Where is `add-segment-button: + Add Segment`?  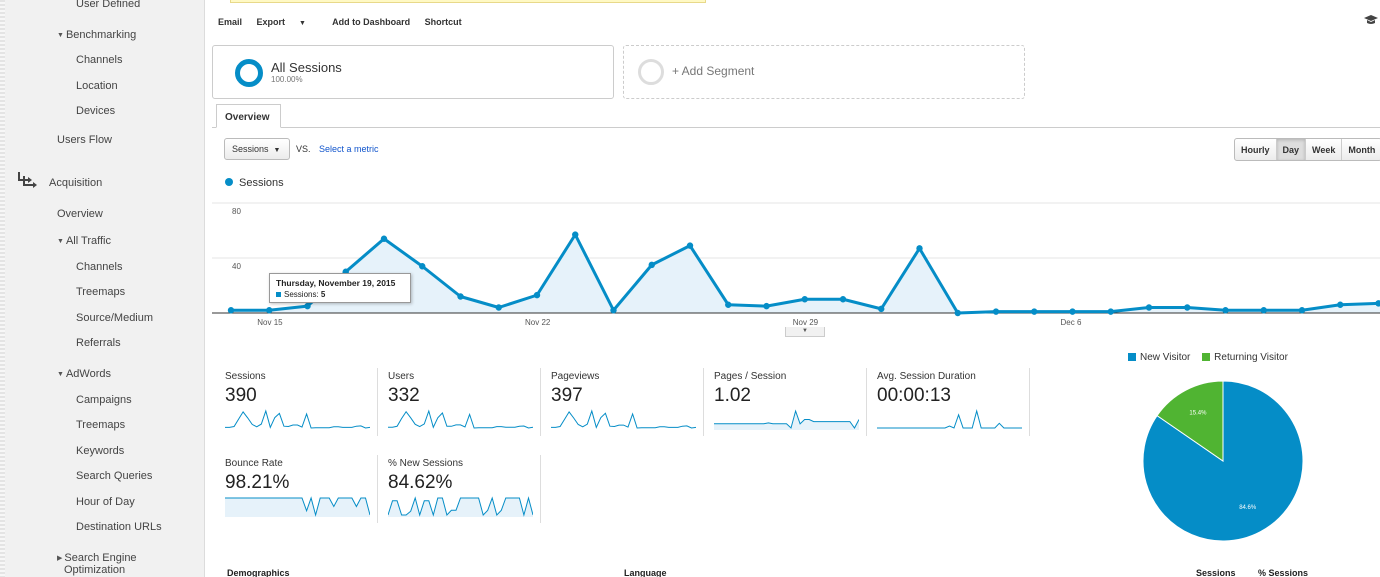
add-segment-button: + Add Segment is located at coordinates (824, 72).